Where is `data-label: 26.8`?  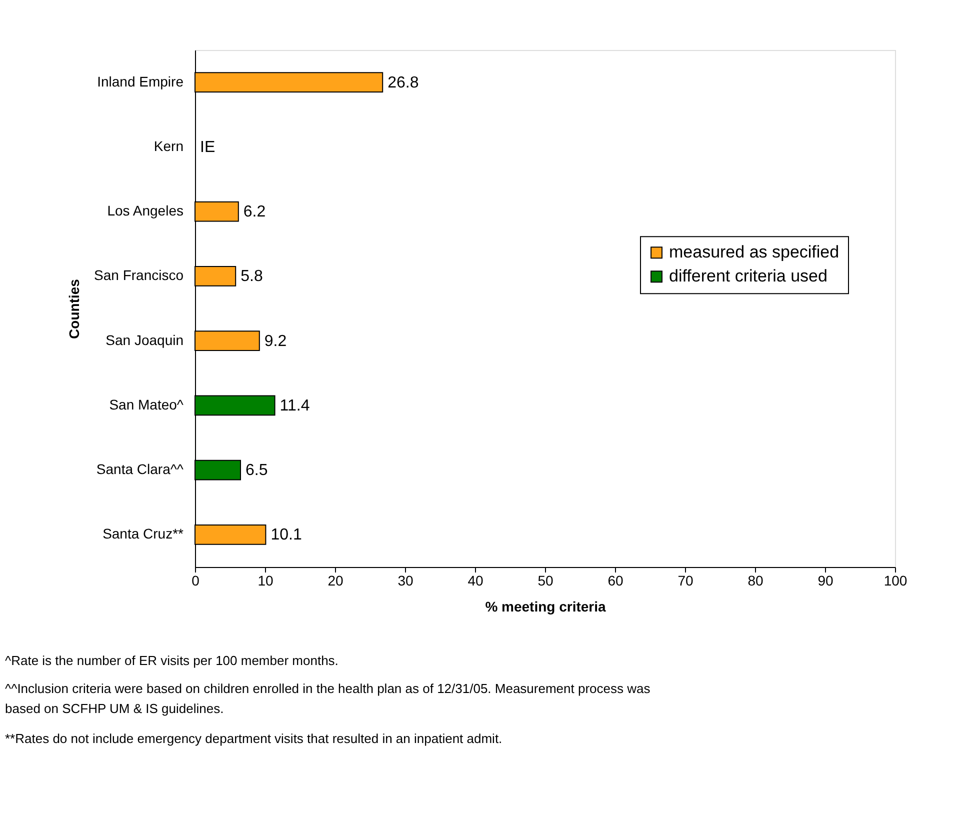
data-label: 26.8 is located at coordinates (403, 83).